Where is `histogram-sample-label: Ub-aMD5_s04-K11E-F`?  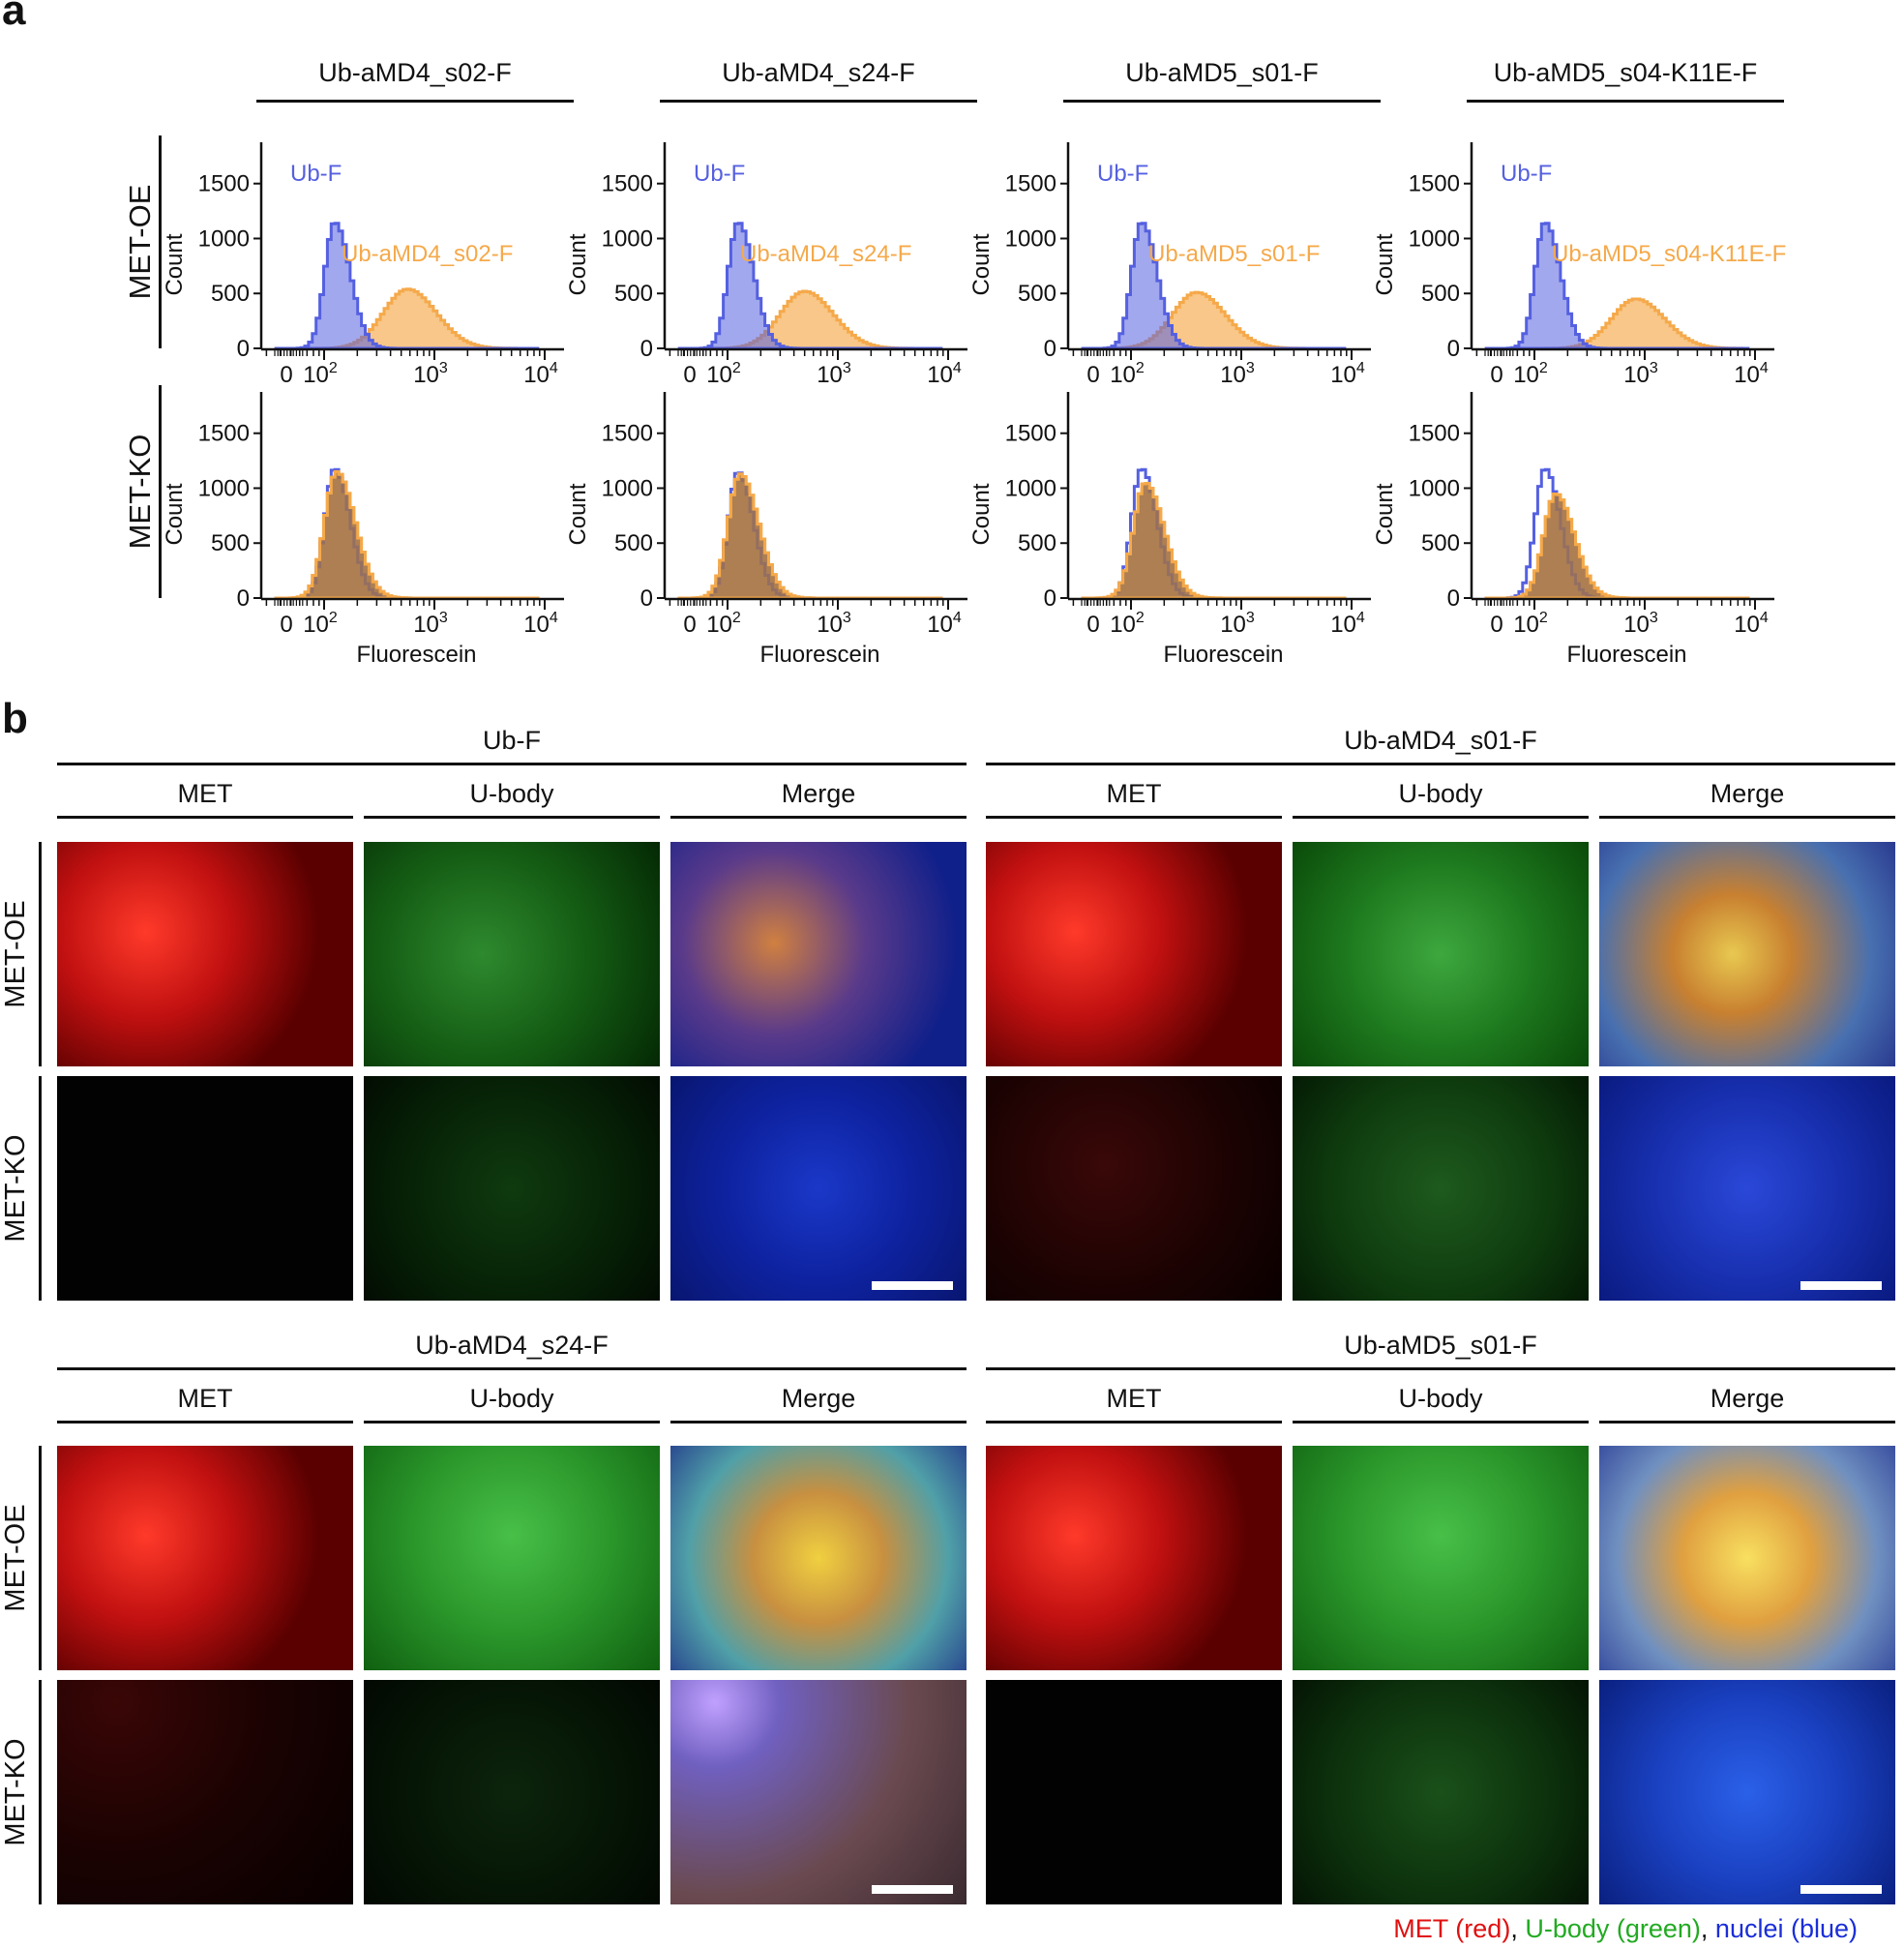
histogram-sample-label: Ub-aMD5_s04-K11E-F is located at coordinates (1669, 254).